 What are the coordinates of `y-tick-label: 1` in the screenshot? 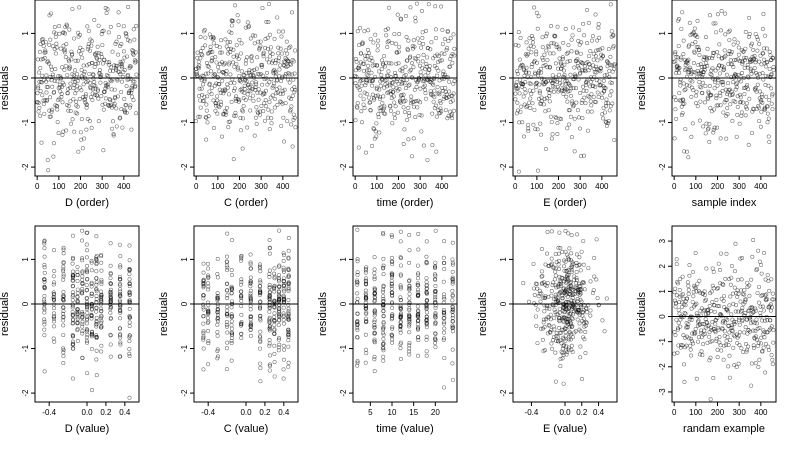 It's located at (184, 33).